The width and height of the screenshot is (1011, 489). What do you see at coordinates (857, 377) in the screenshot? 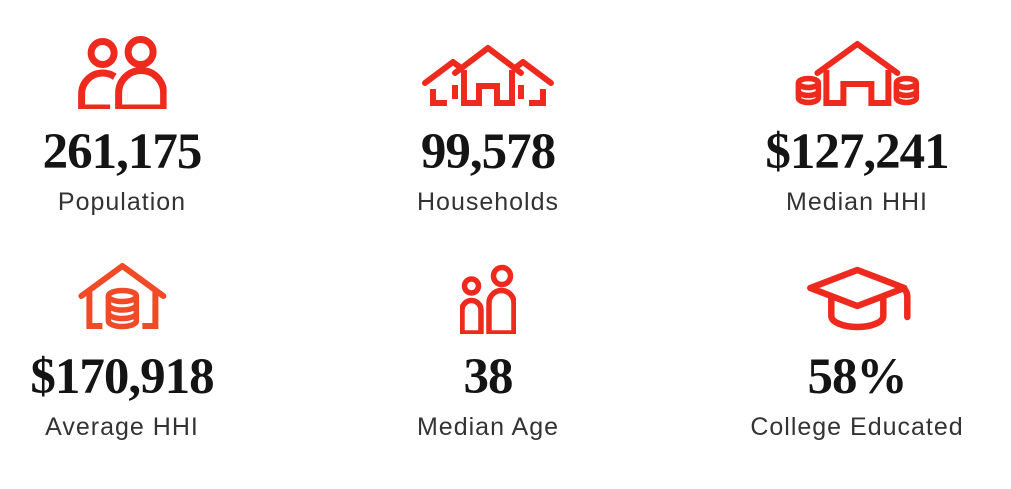
I see `college-educated-value: 58%` at bounding box center [857, 377].